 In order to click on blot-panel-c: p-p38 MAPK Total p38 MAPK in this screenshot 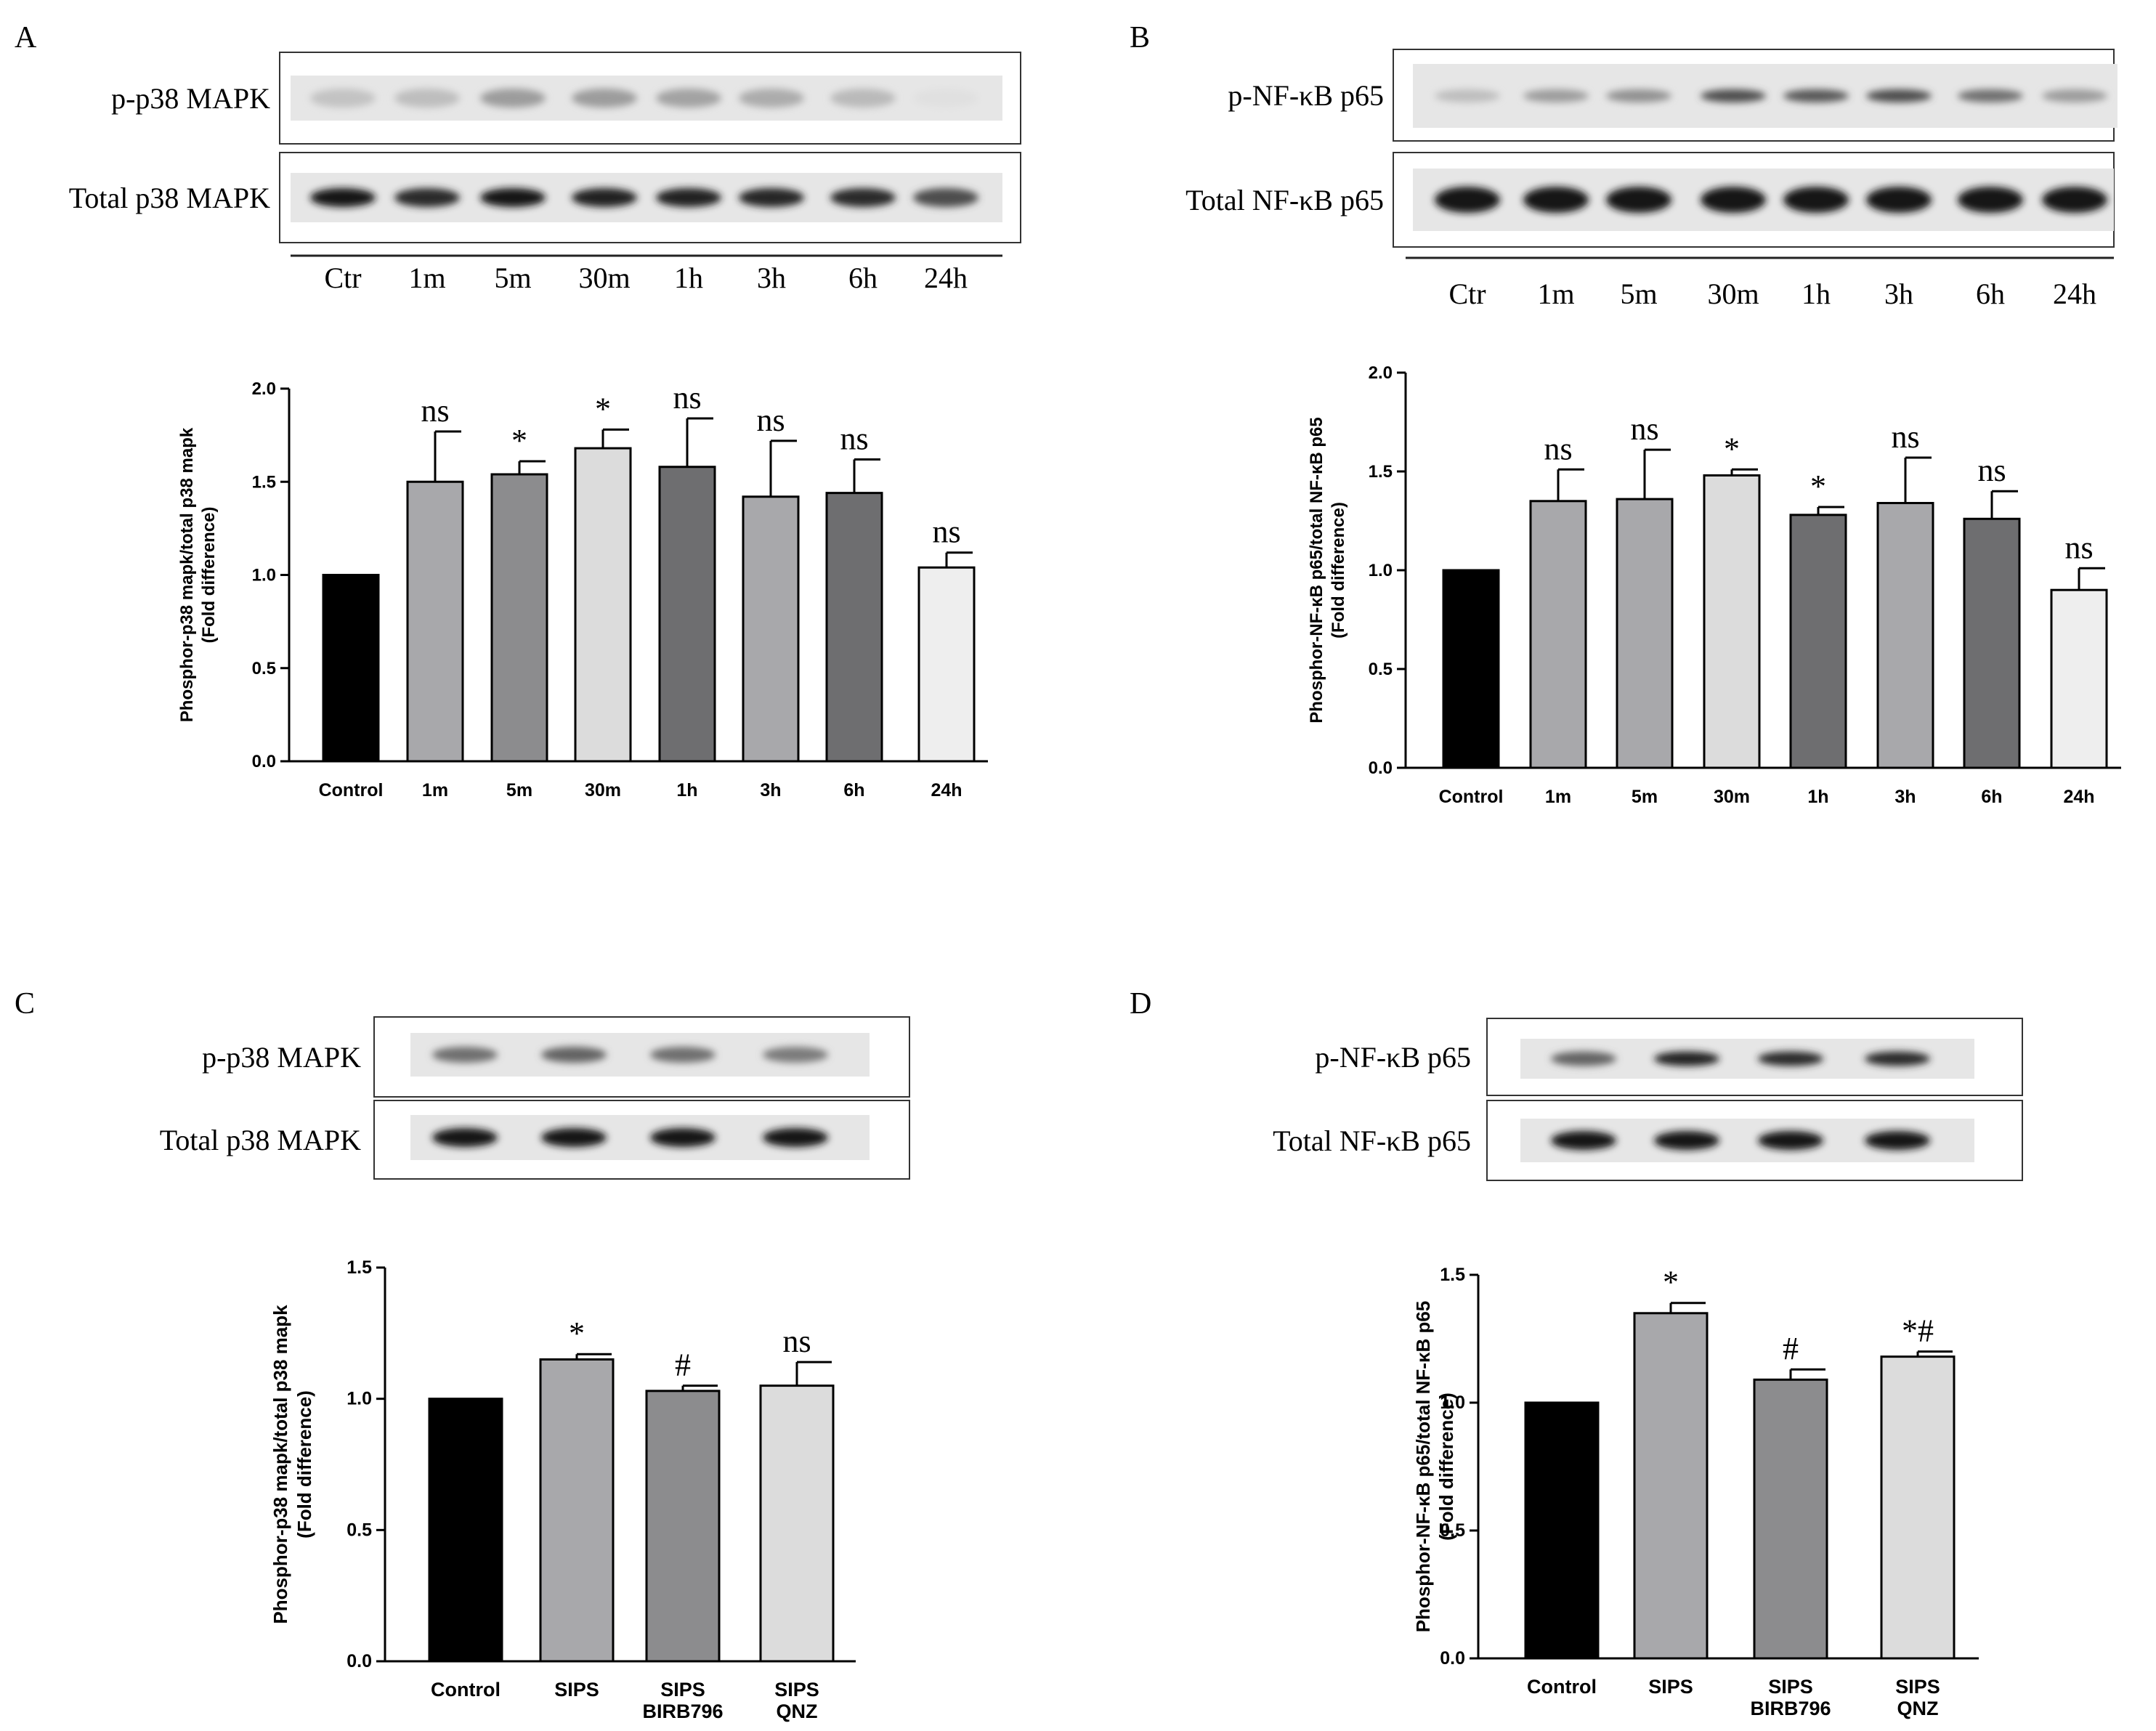, I will do `click(535, 1098)`.